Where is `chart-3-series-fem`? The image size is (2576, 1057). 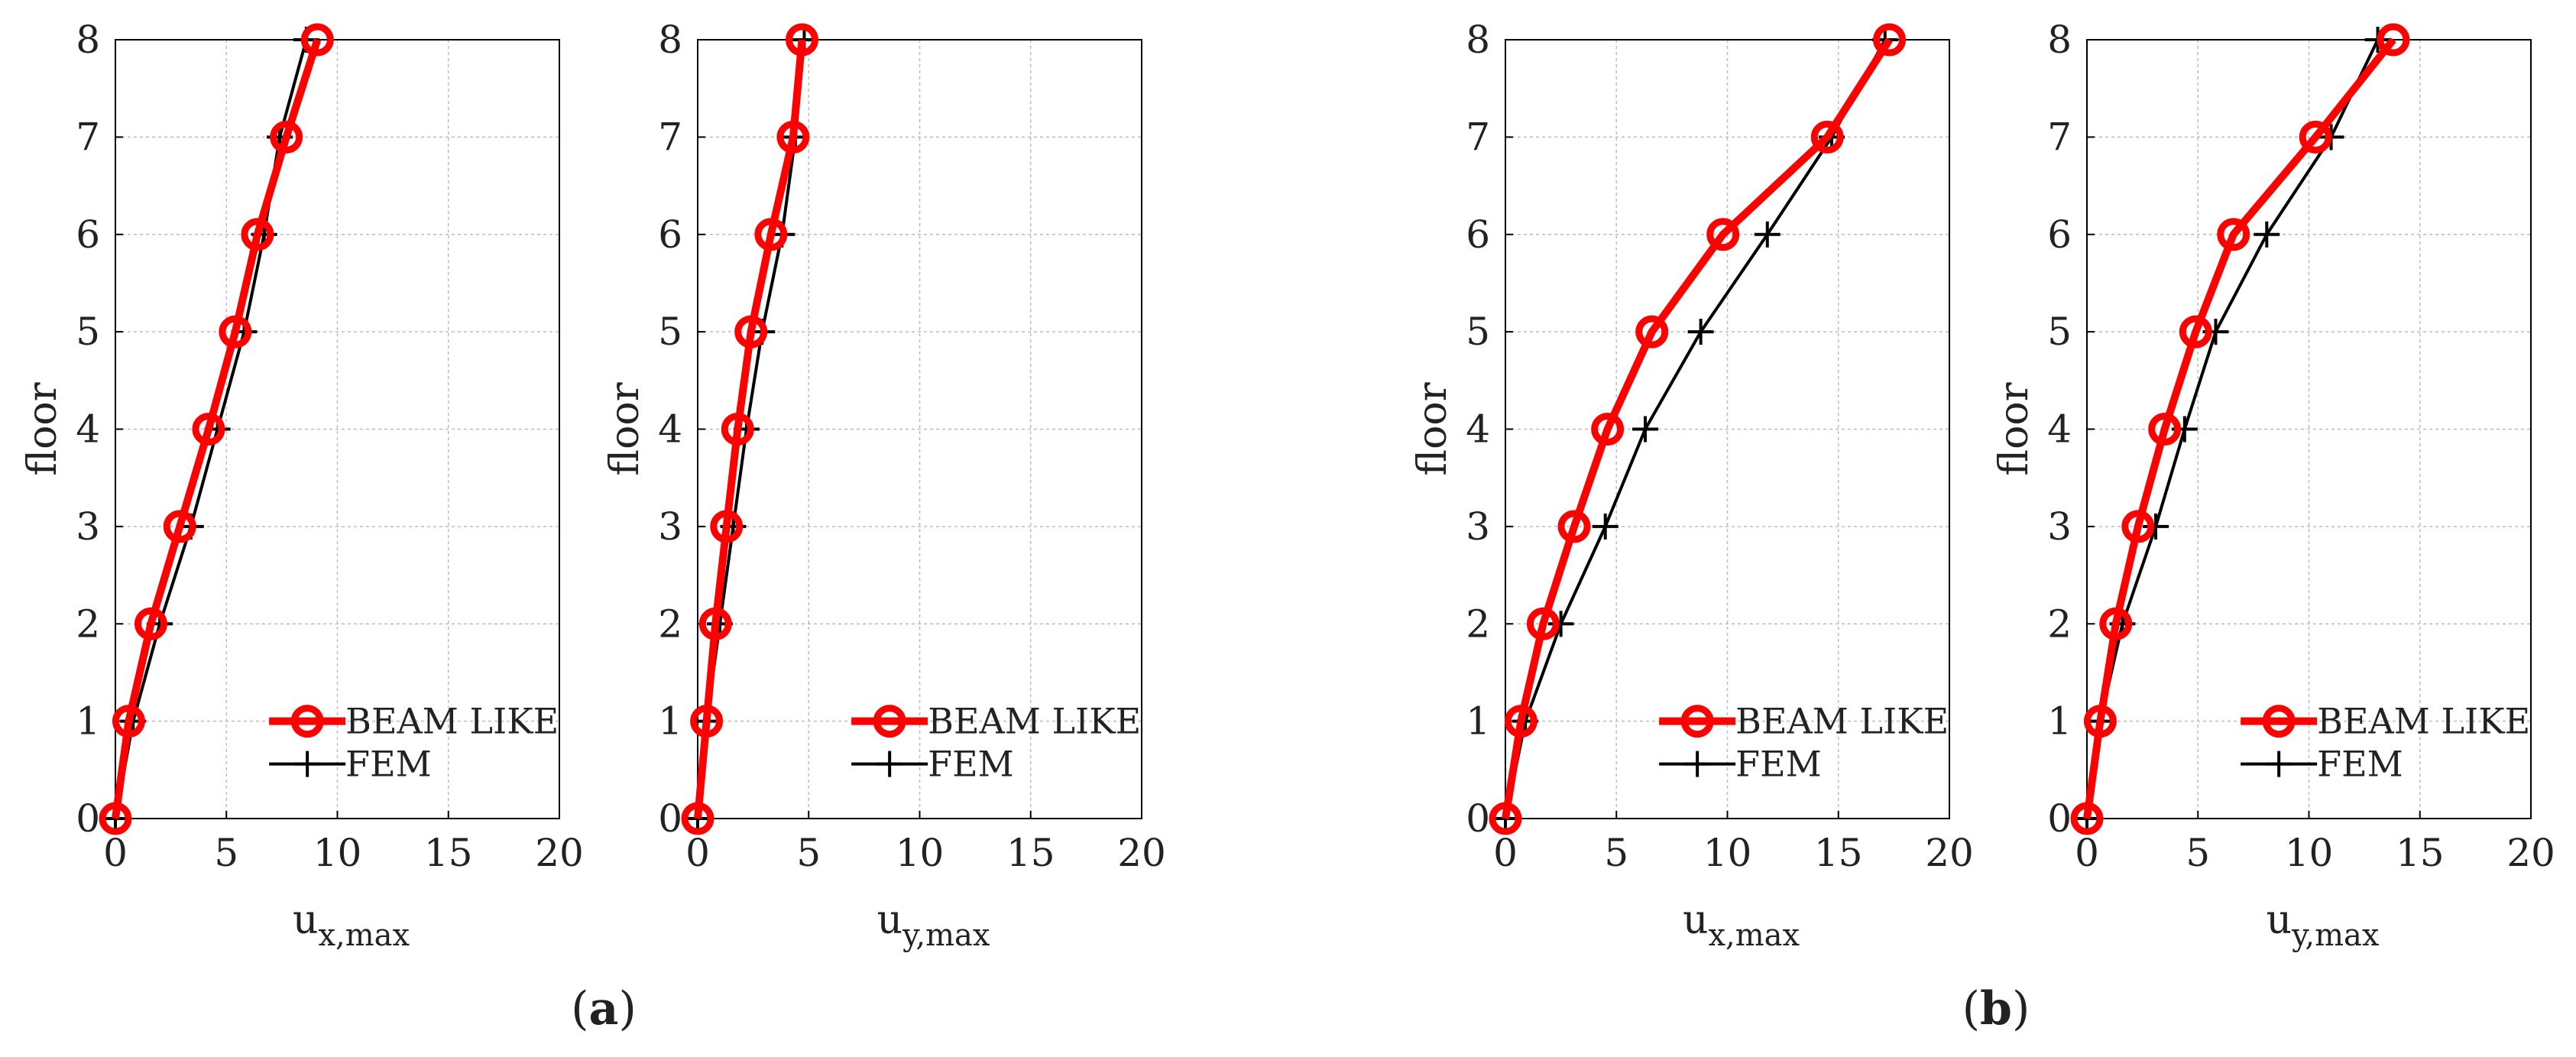 chart-3-series-fem is located at coordinates (1695, 429).